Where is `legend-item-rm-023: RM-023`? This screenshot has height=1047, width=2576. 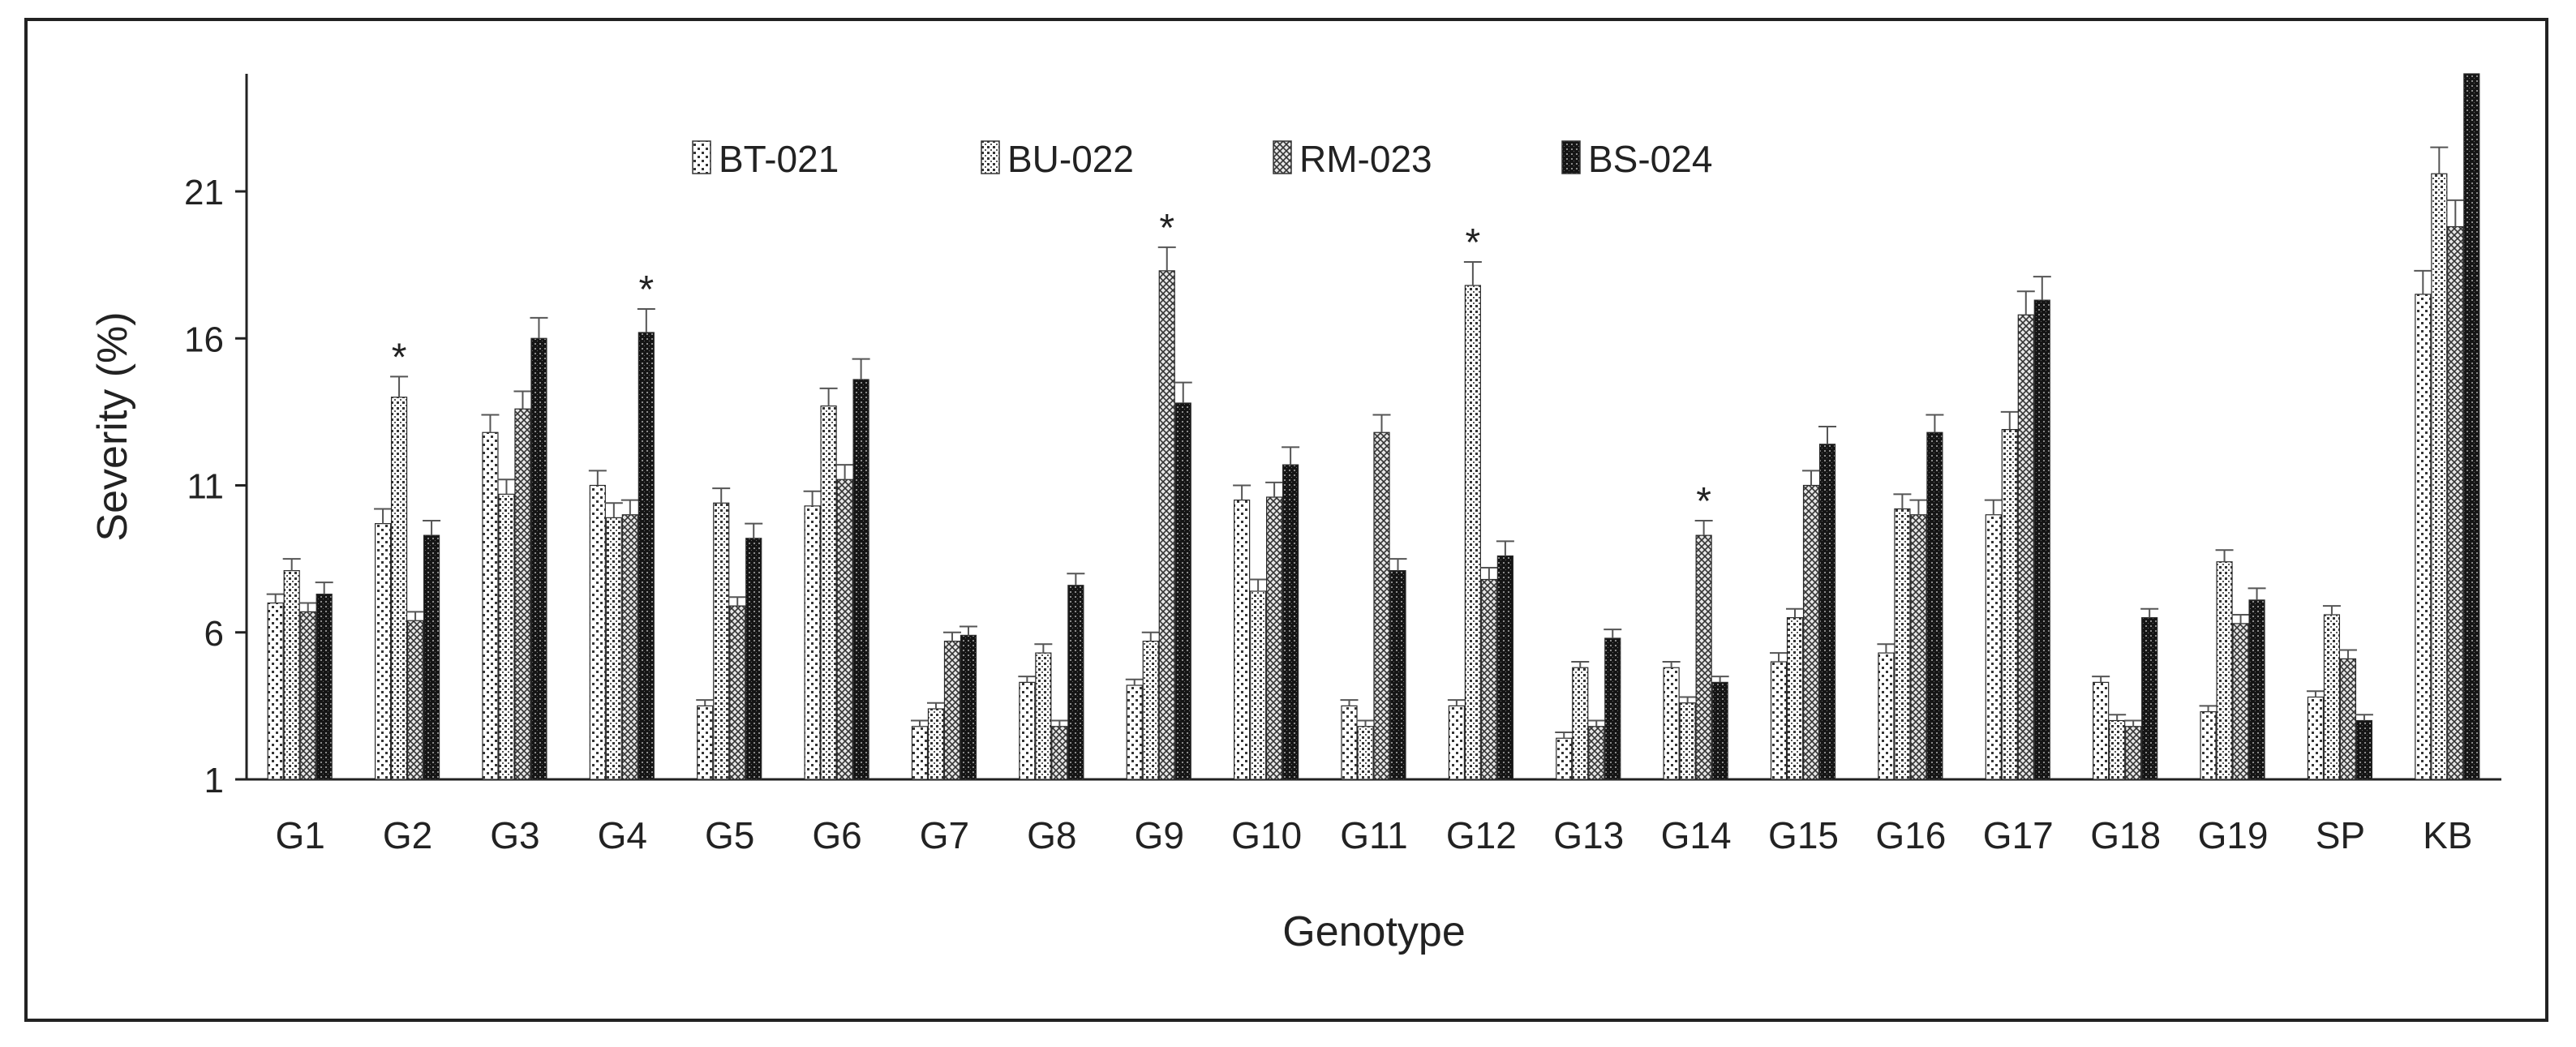
legend-item-rm-023: RM-023 is located at coordinates (1352, 159).